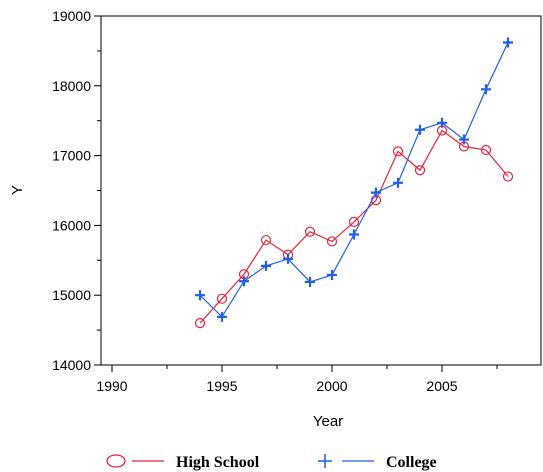 The width and height of the screenshot is (543, 472). Describe the element at coordinates (328, 421) in the screenshot. I see `x-axis-title: Year` at that location.